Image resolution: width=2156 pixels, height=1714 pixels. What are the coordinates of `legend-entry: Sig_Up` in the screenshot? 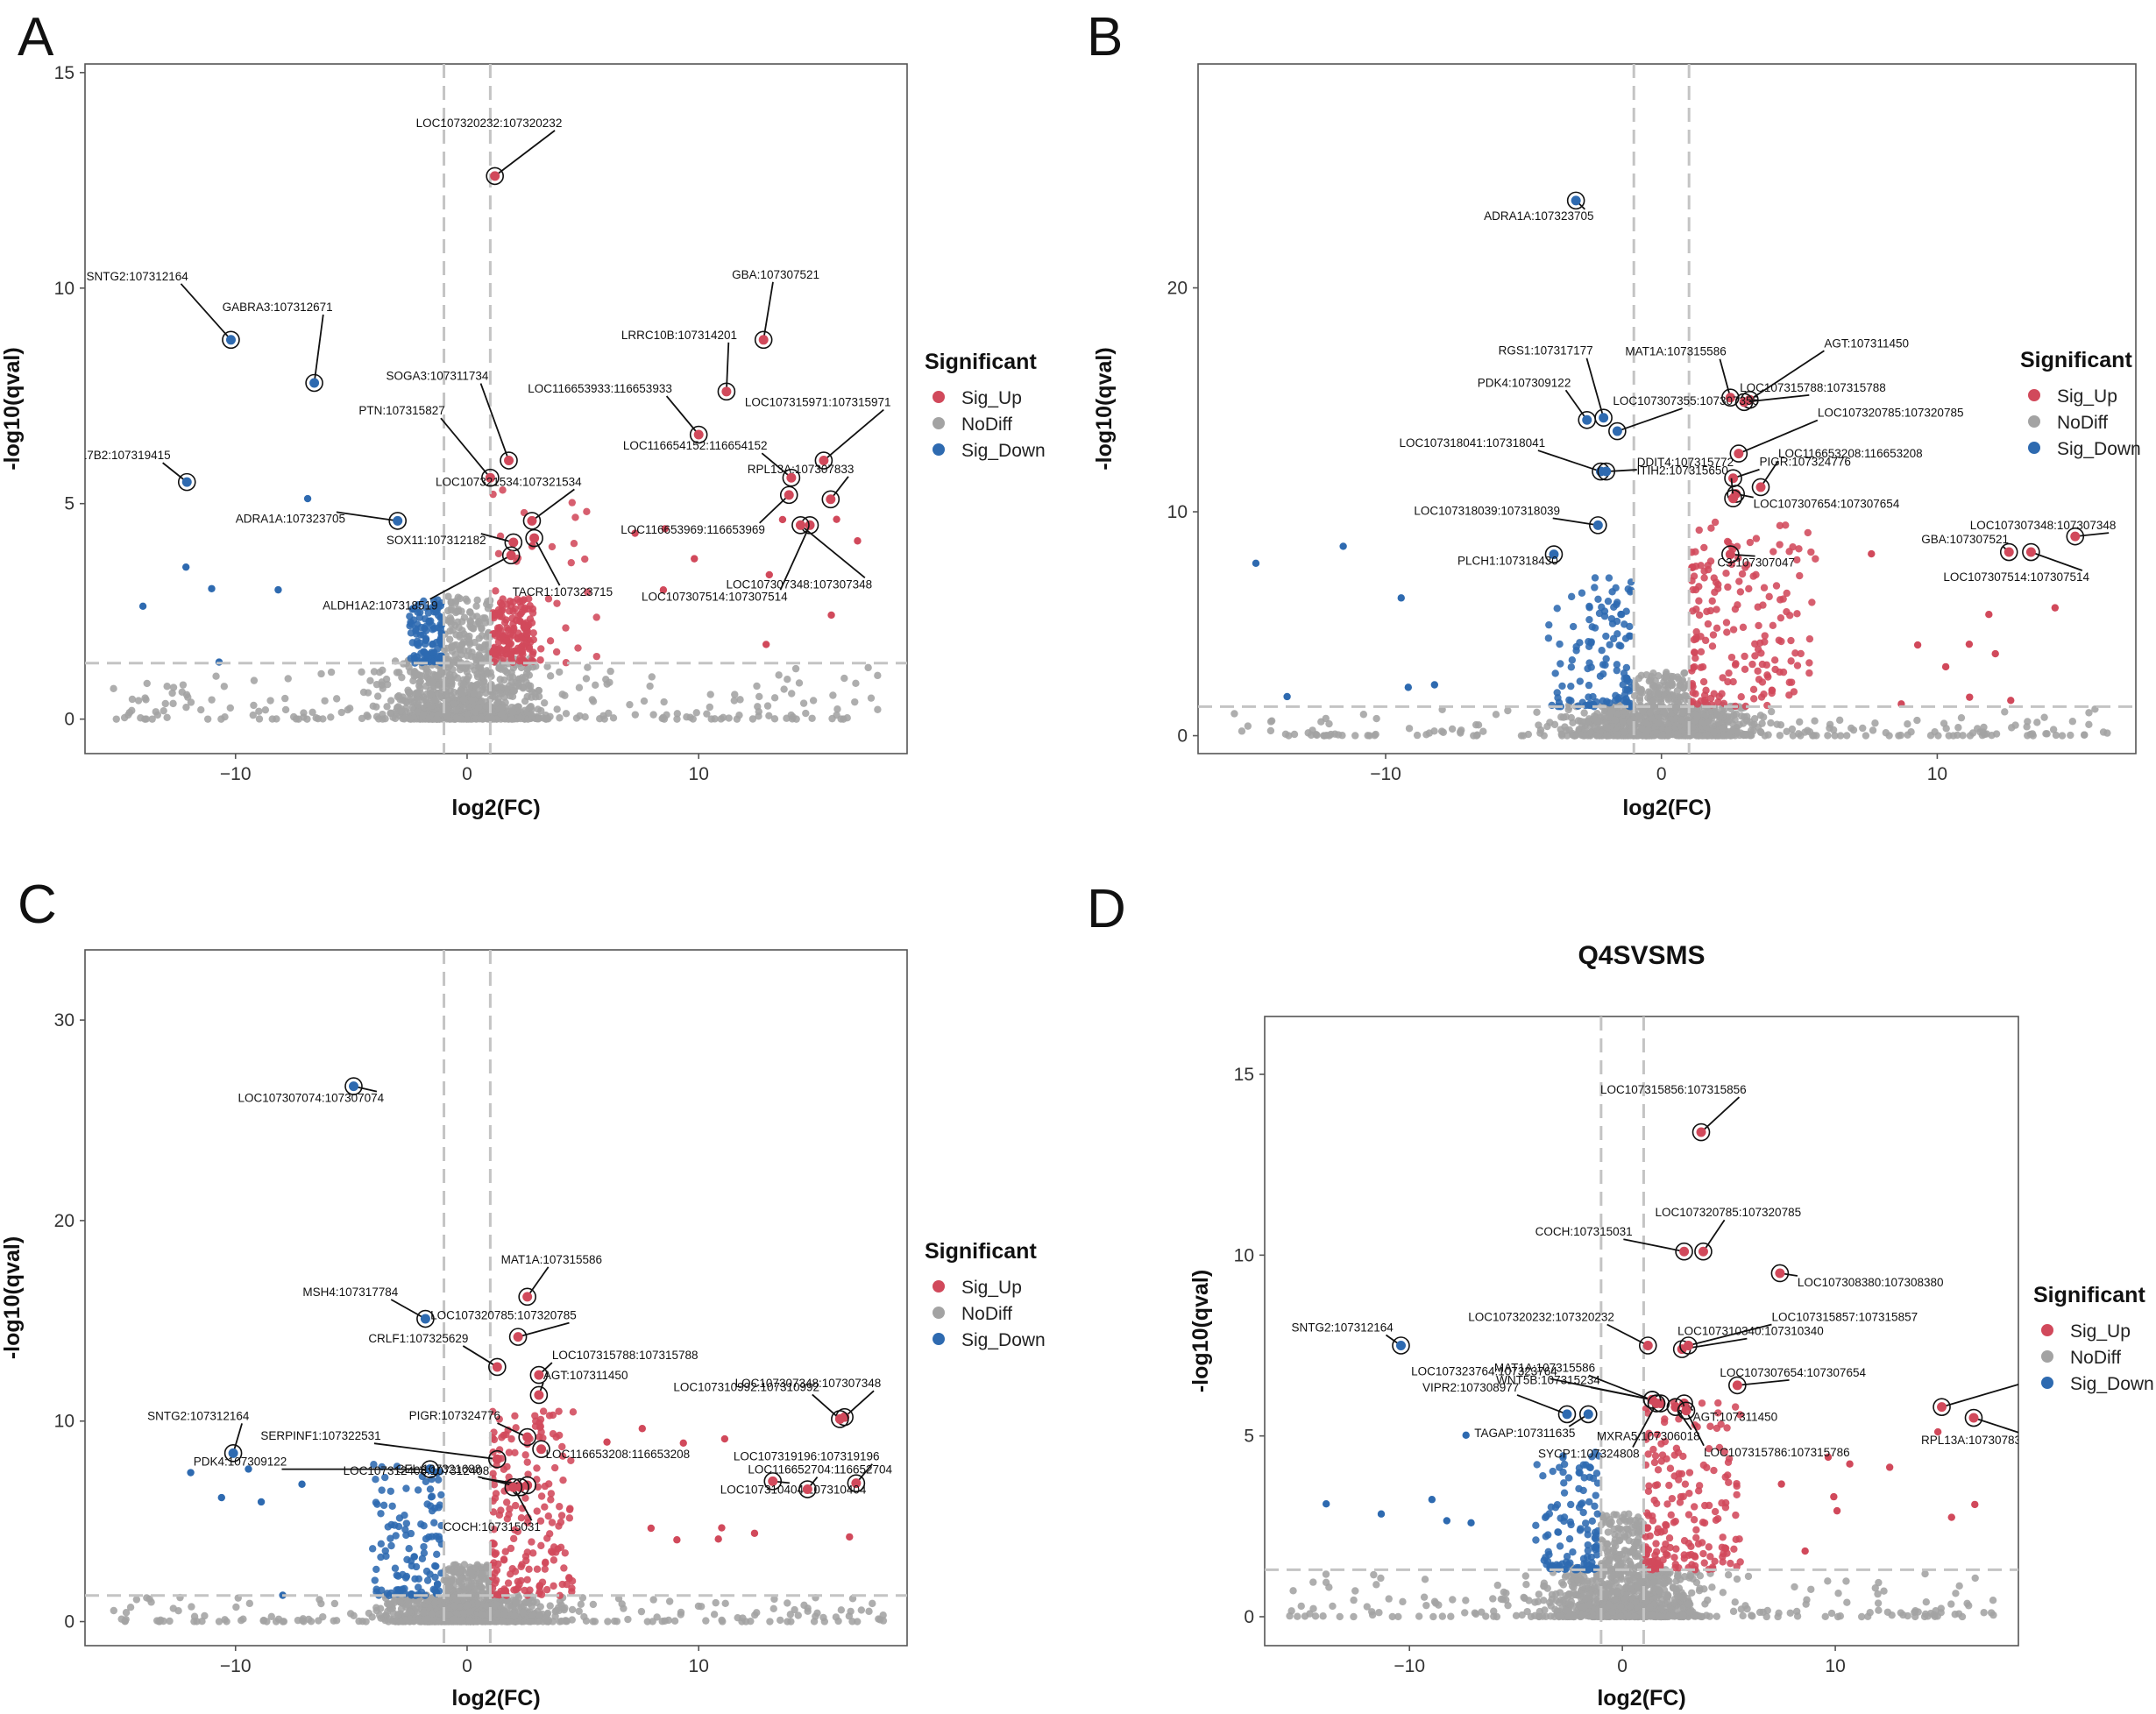 It's located at (992, 1288).